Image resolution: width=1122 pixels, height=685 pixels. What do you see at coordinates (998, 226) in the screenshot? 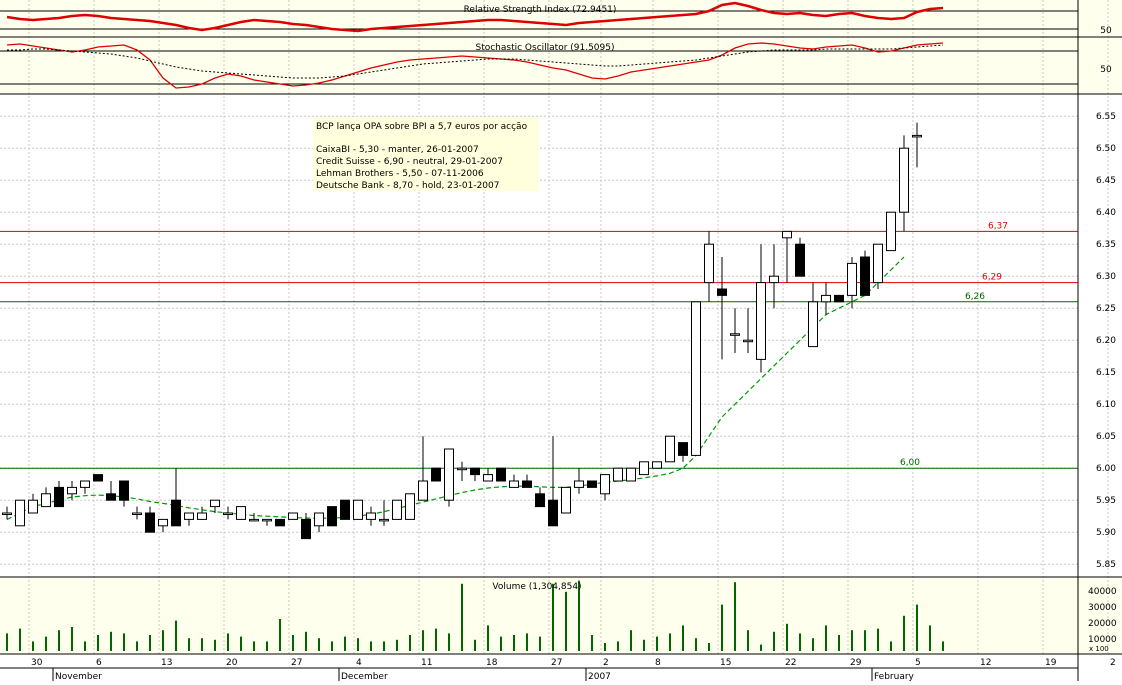
I see `level-label: 6,37` at bounding box center [998, 226].